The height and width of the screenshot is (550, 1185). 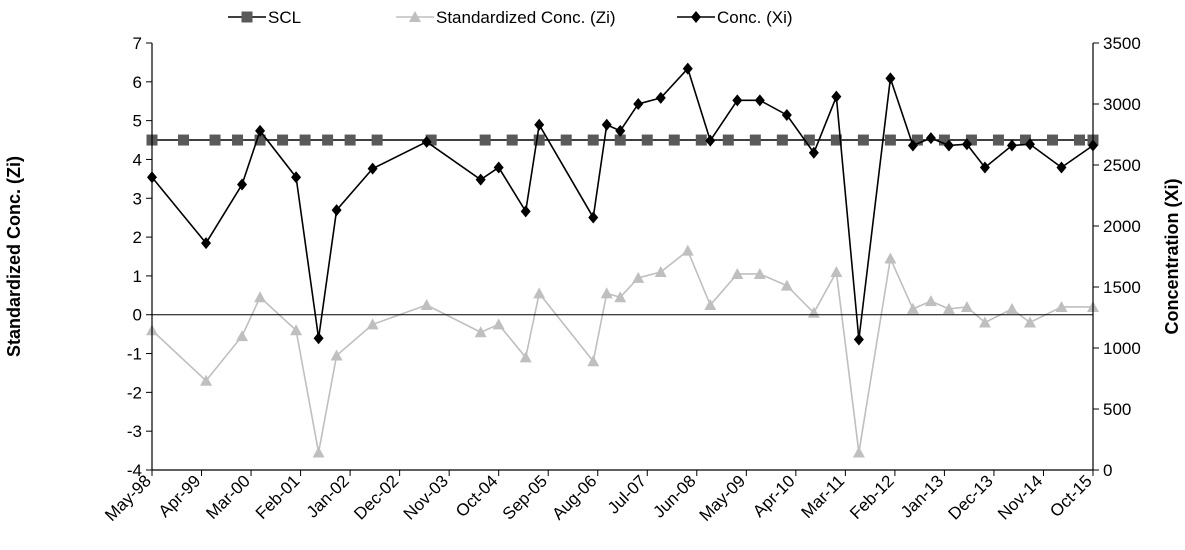 I want to click on x-tick-label: Apr-10, so click(x=774, y=496).